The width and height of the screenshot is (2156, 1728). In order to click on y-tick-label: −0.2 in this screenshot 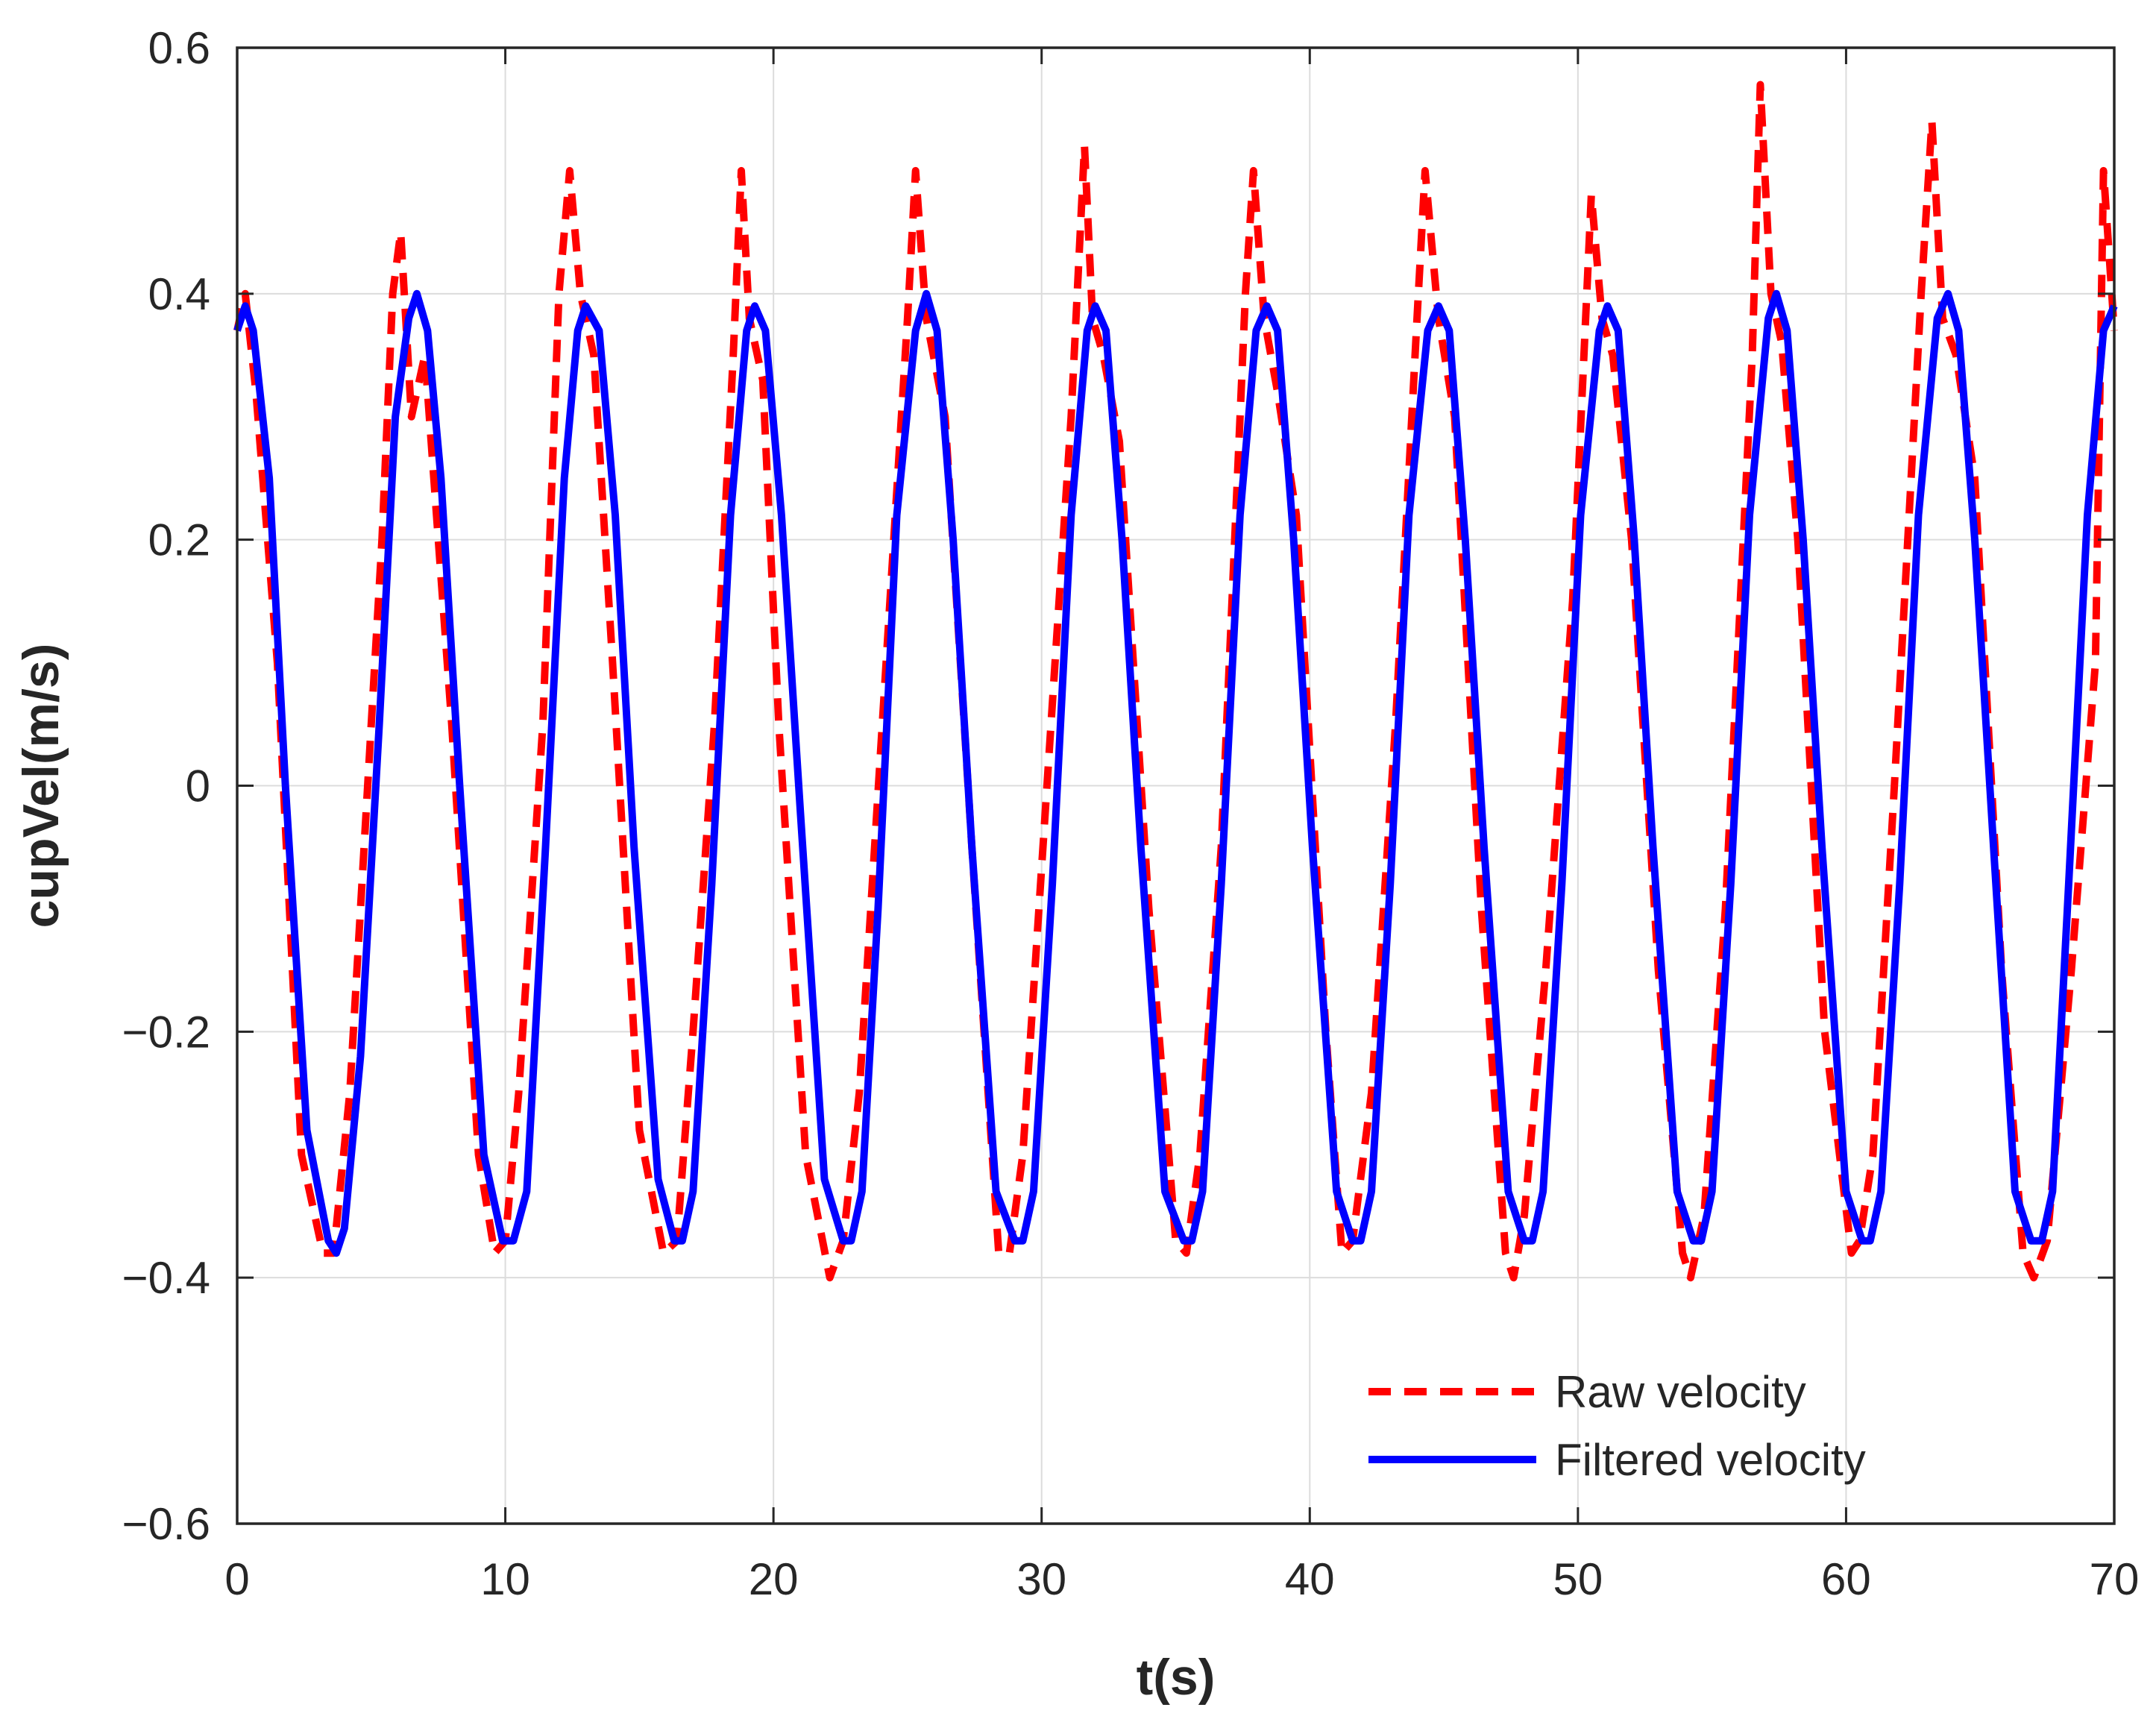, I will do `click(166, 1032)`.